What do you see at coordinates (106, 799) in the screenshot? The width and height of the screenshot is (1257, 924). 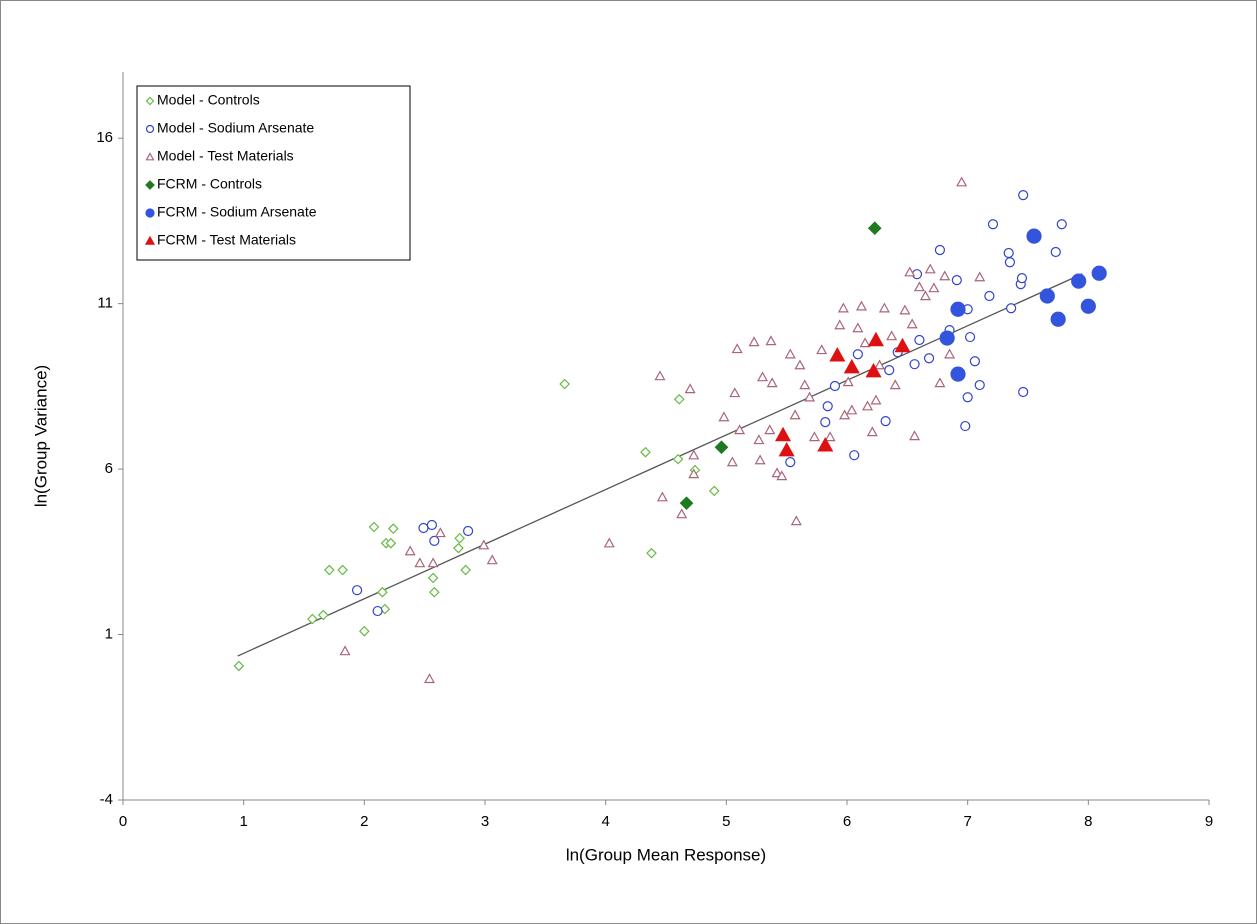 I see `y-tick-label: -4` at bounding box center [106, 799].